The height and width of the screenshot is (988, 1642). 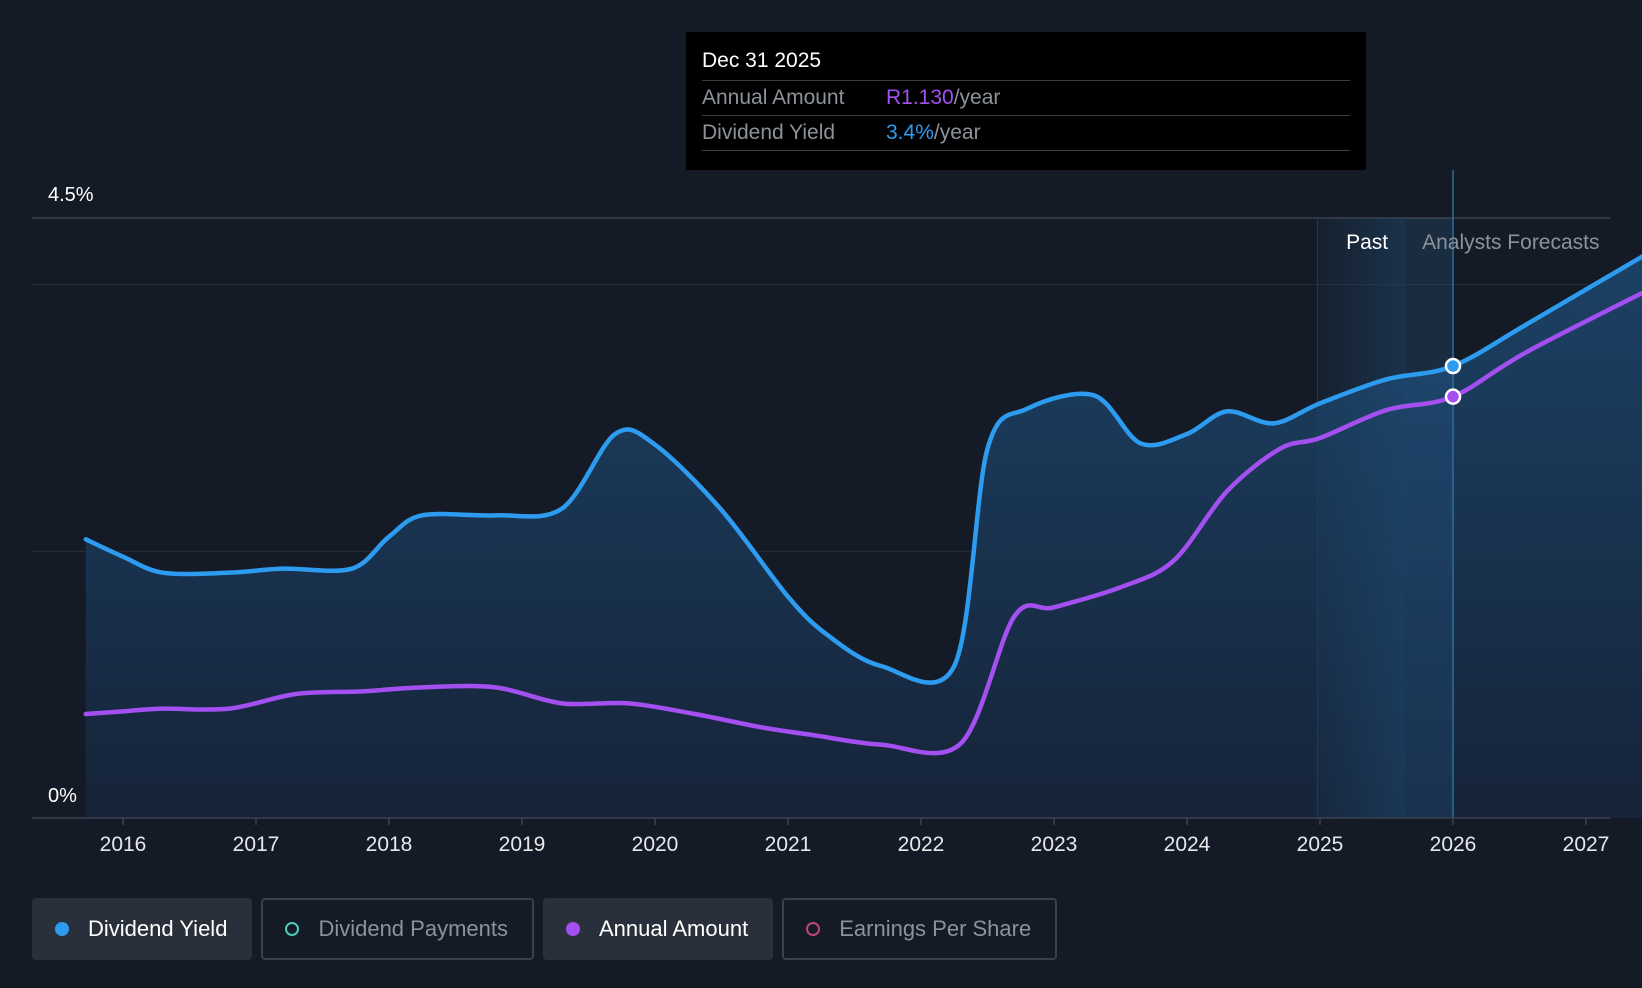 I want to click on legend-dividend-payments-button: Dividend Payments, so click(x=397, y=929).